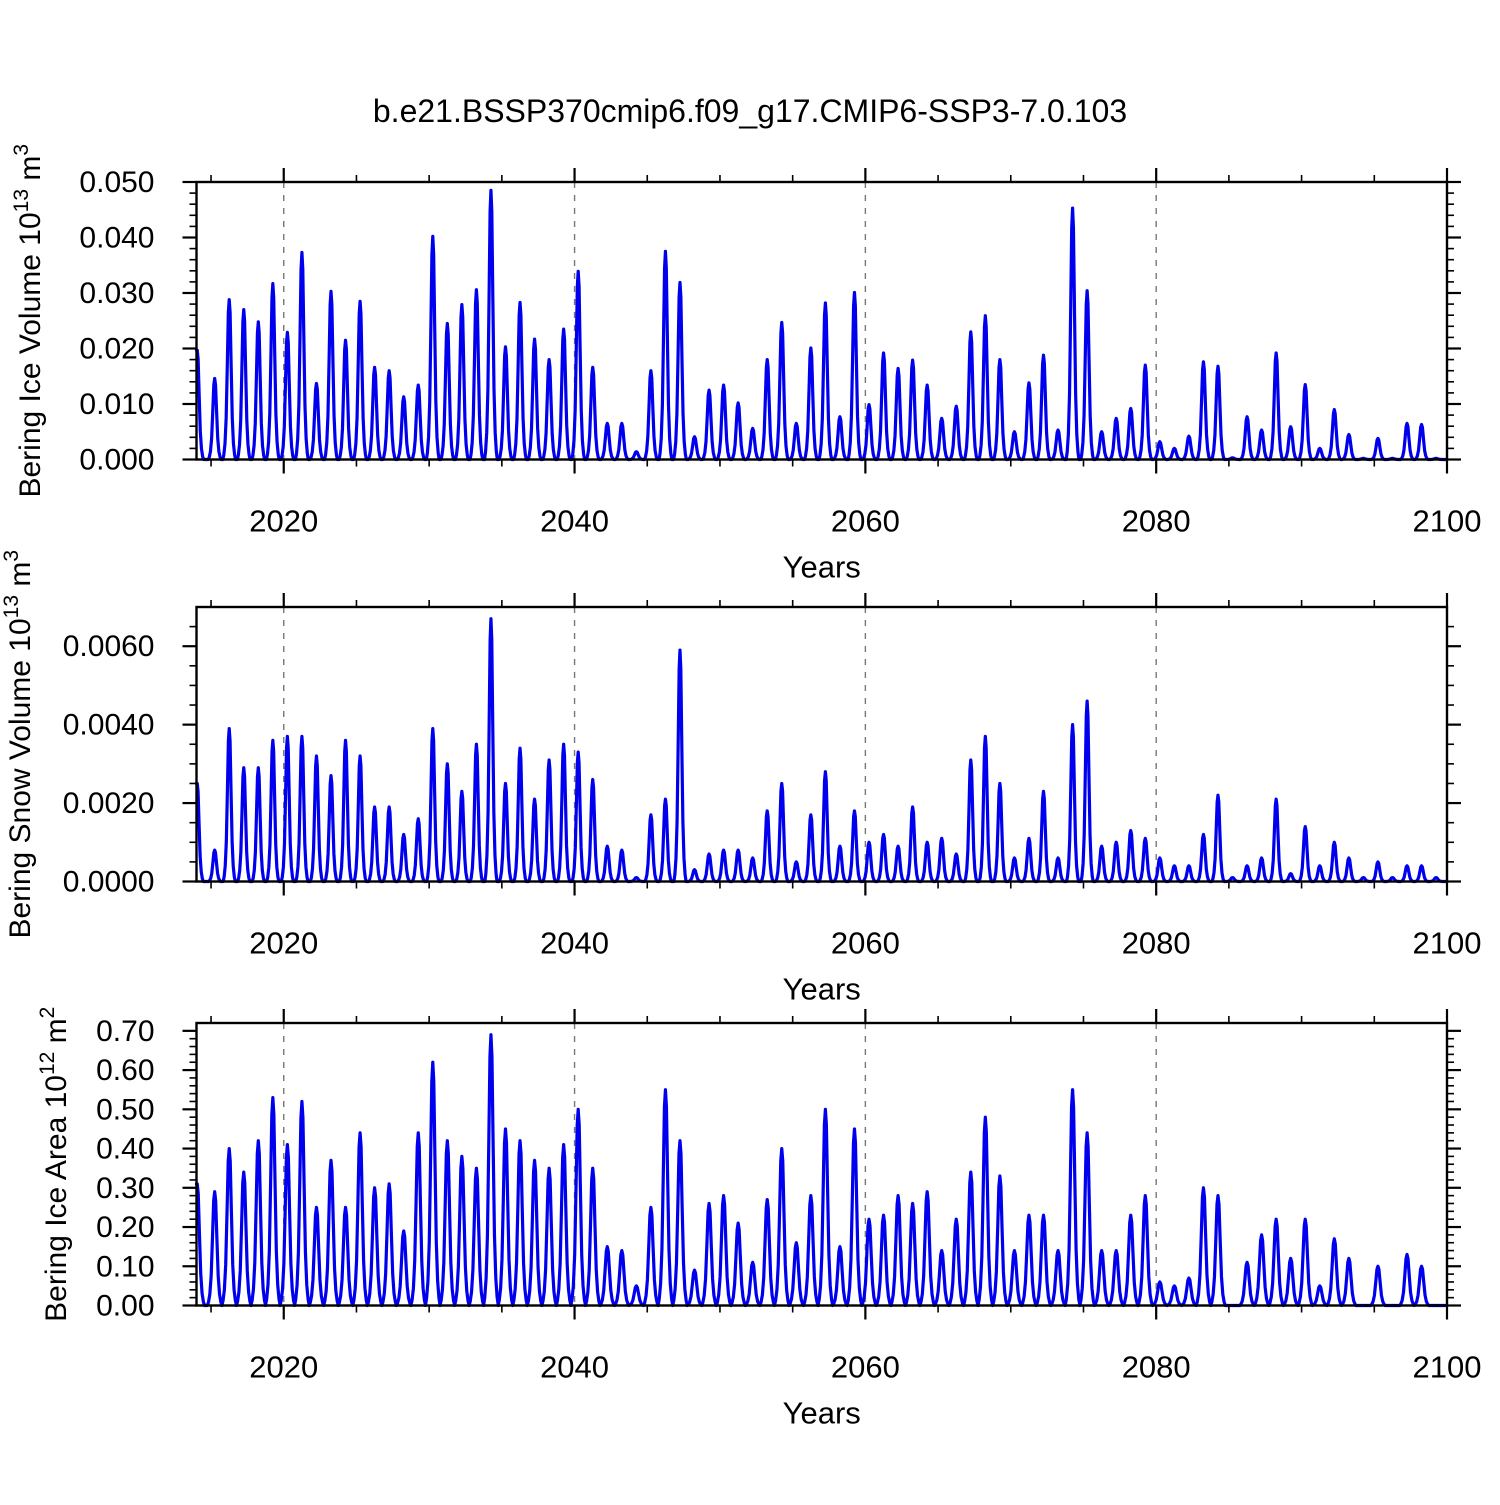  Describe the element at coordinates (574, 1367) in the screenshot. I see `bering-ice-area-xtick-label: 2040` at that location.